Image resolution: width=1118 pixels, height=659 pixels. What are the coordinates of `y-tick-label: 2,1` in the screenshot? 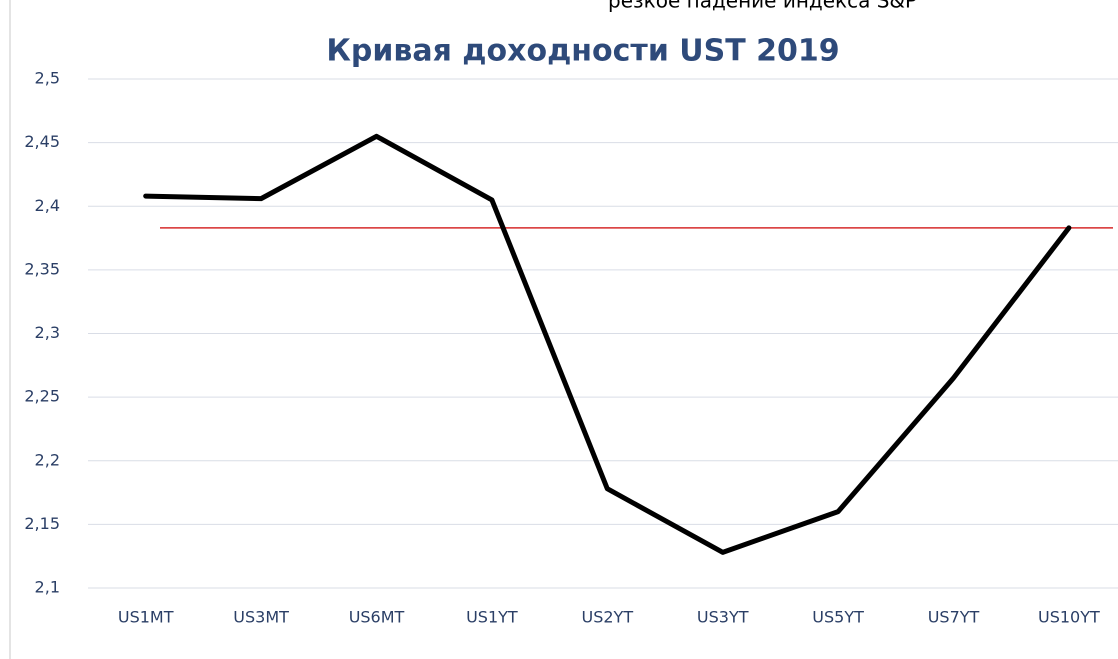 It's located at (47, 587).